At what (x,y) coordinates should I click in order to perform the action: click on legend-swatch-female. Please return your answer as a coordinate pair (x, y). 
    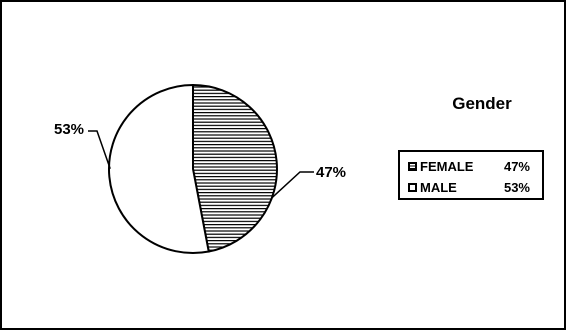
    Looking at the image, I should click on (412, 166).